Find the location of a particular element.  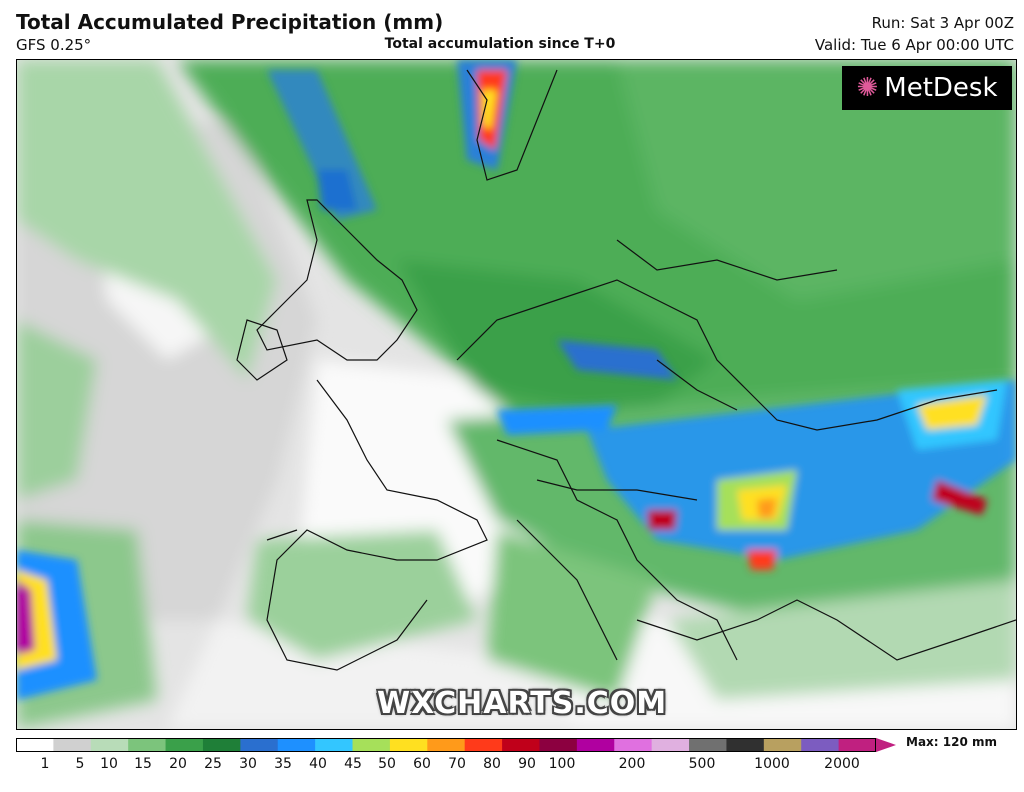

colorbar-tick-label: 50 is located at coordinates (387, 764).